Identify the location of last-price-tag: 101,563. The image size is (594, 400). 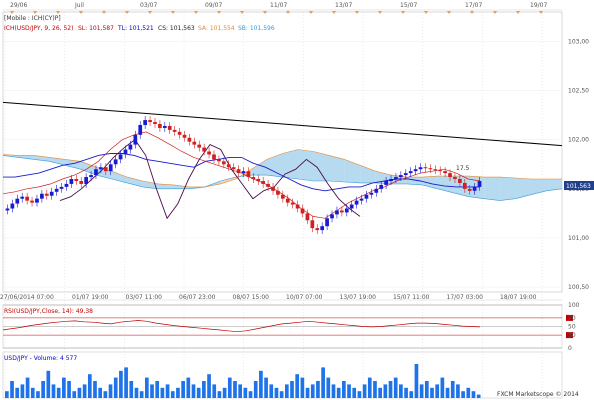
(579, 185).